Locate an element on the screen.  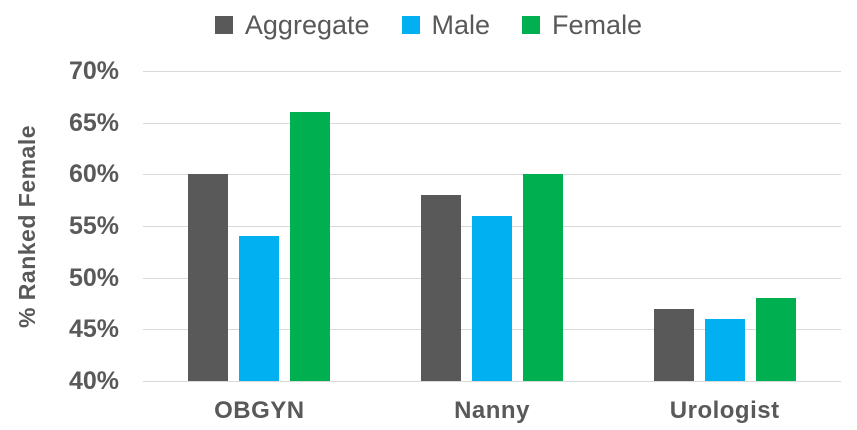
chart-legend: Aggregate Male Female is located at coordinates (428, 25).